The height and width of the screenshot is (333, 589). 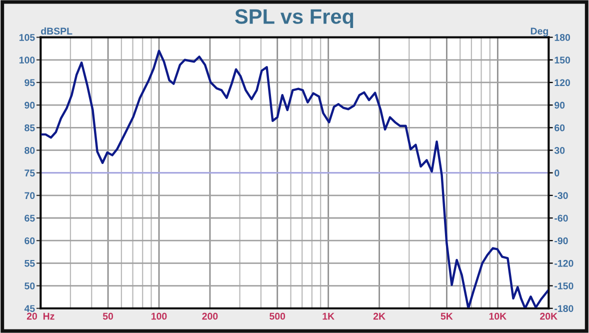 What do you see at coordinates (379, 316) in the screenshot?
I see `x-tick-label: 2K` at bounding box center [379, 316].